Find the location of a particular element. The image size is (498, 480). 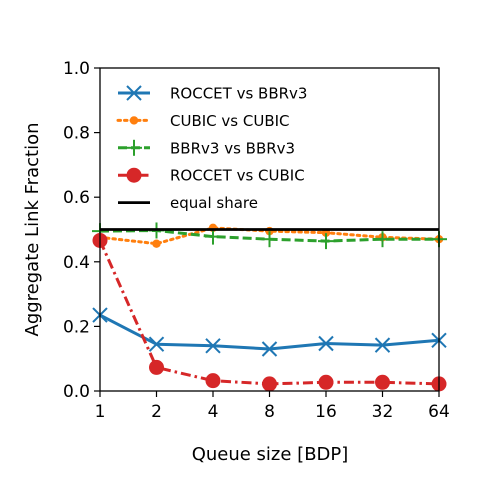

y-axis-label: Aggregate Link Fraction is located at coordinates (32, 230).